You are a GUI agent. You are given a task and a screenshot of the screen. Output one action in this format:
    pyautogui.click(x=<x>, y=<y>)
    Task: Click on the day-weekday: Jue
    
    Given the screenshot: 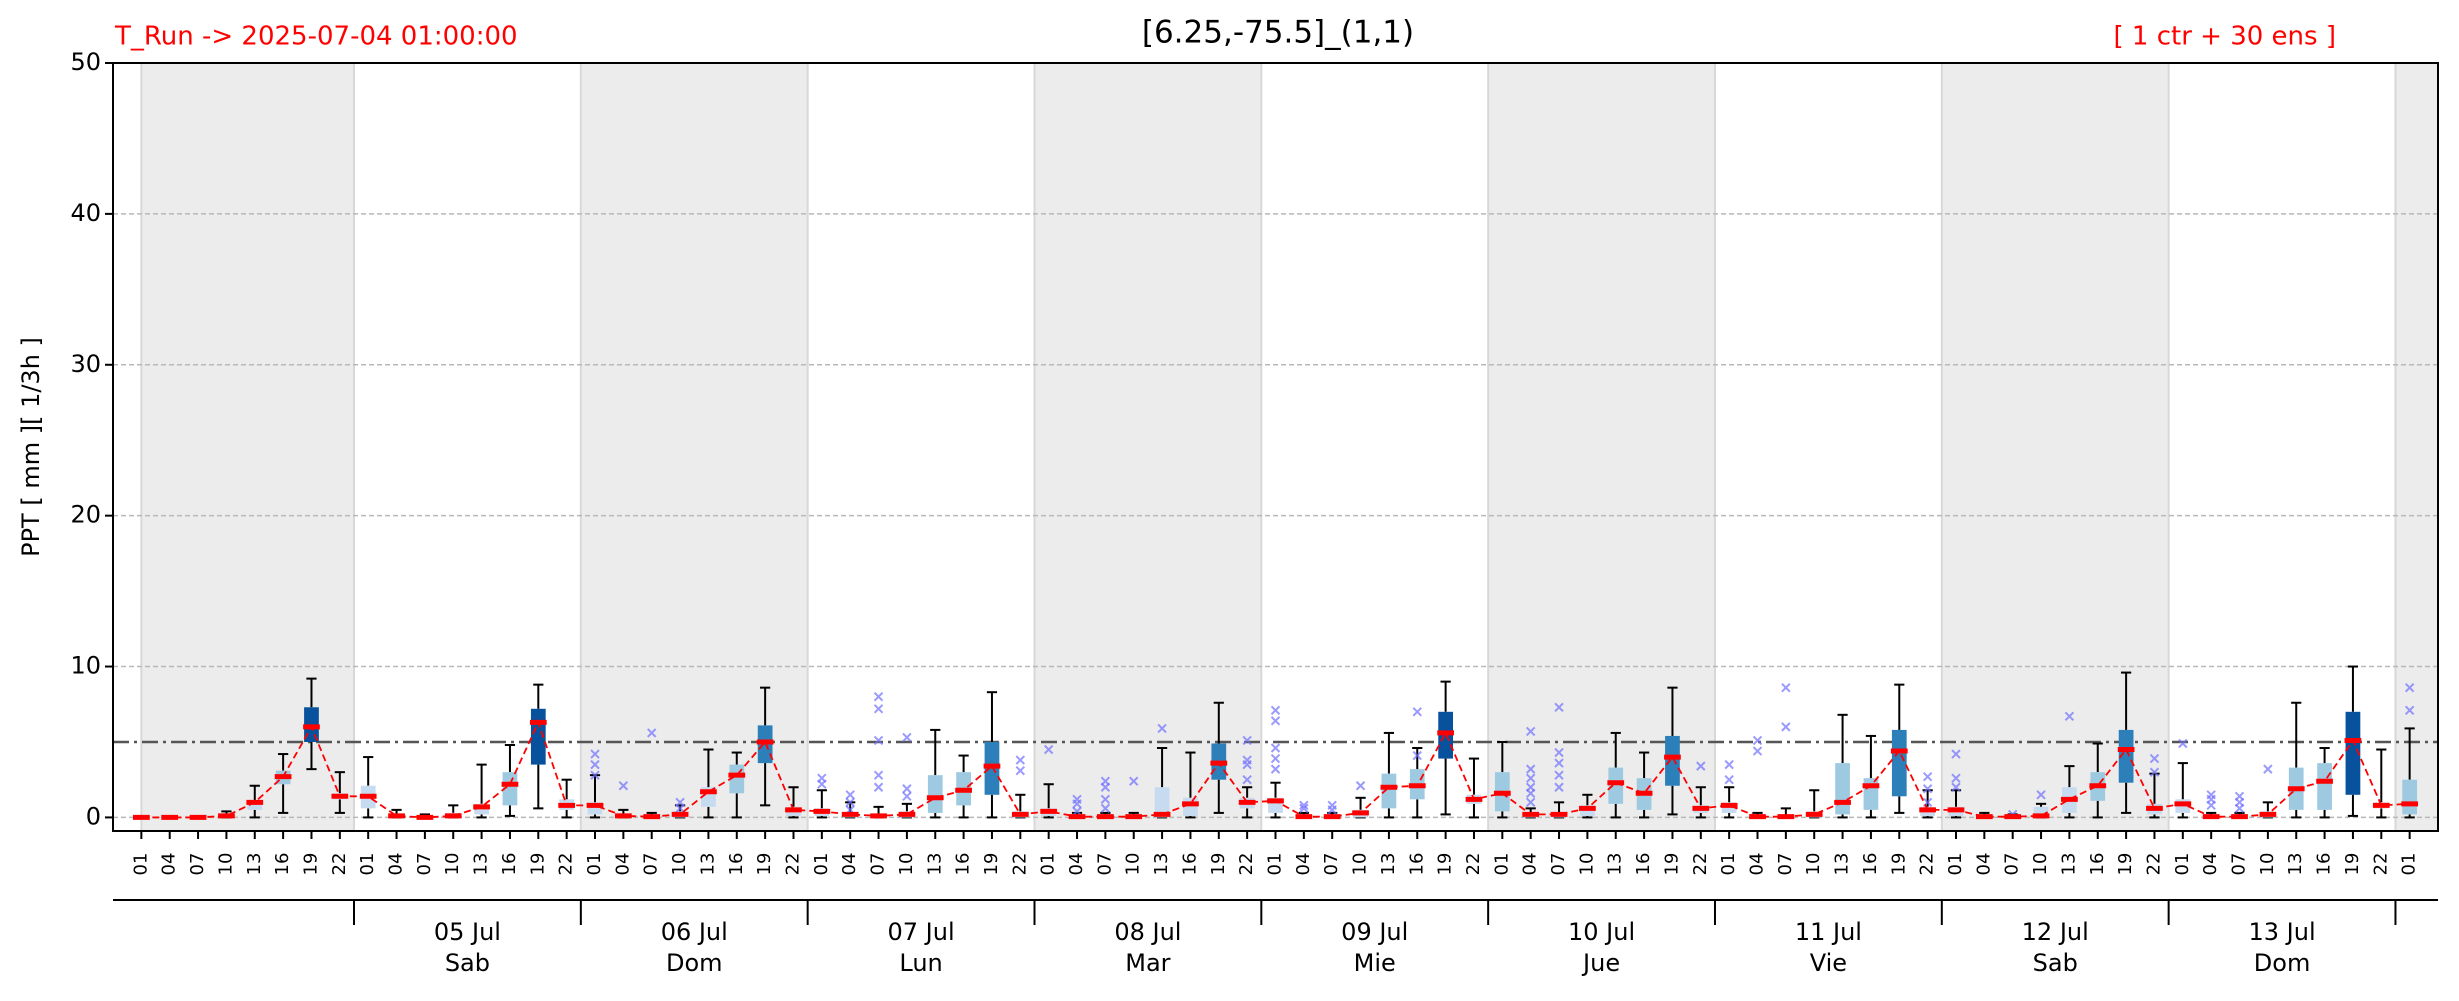 What is the action you would take?
    pyautogui.click(x=1600, y=963)
    